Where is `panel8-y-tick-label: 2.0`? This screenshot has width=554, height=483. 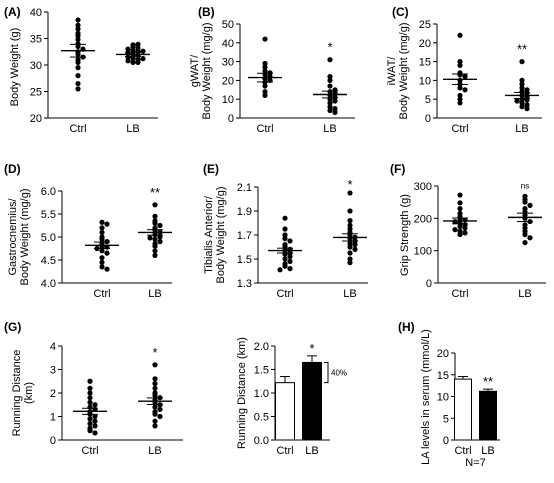
panel8-y-tick-label: 2.0 is located at coordinates (261, 347).